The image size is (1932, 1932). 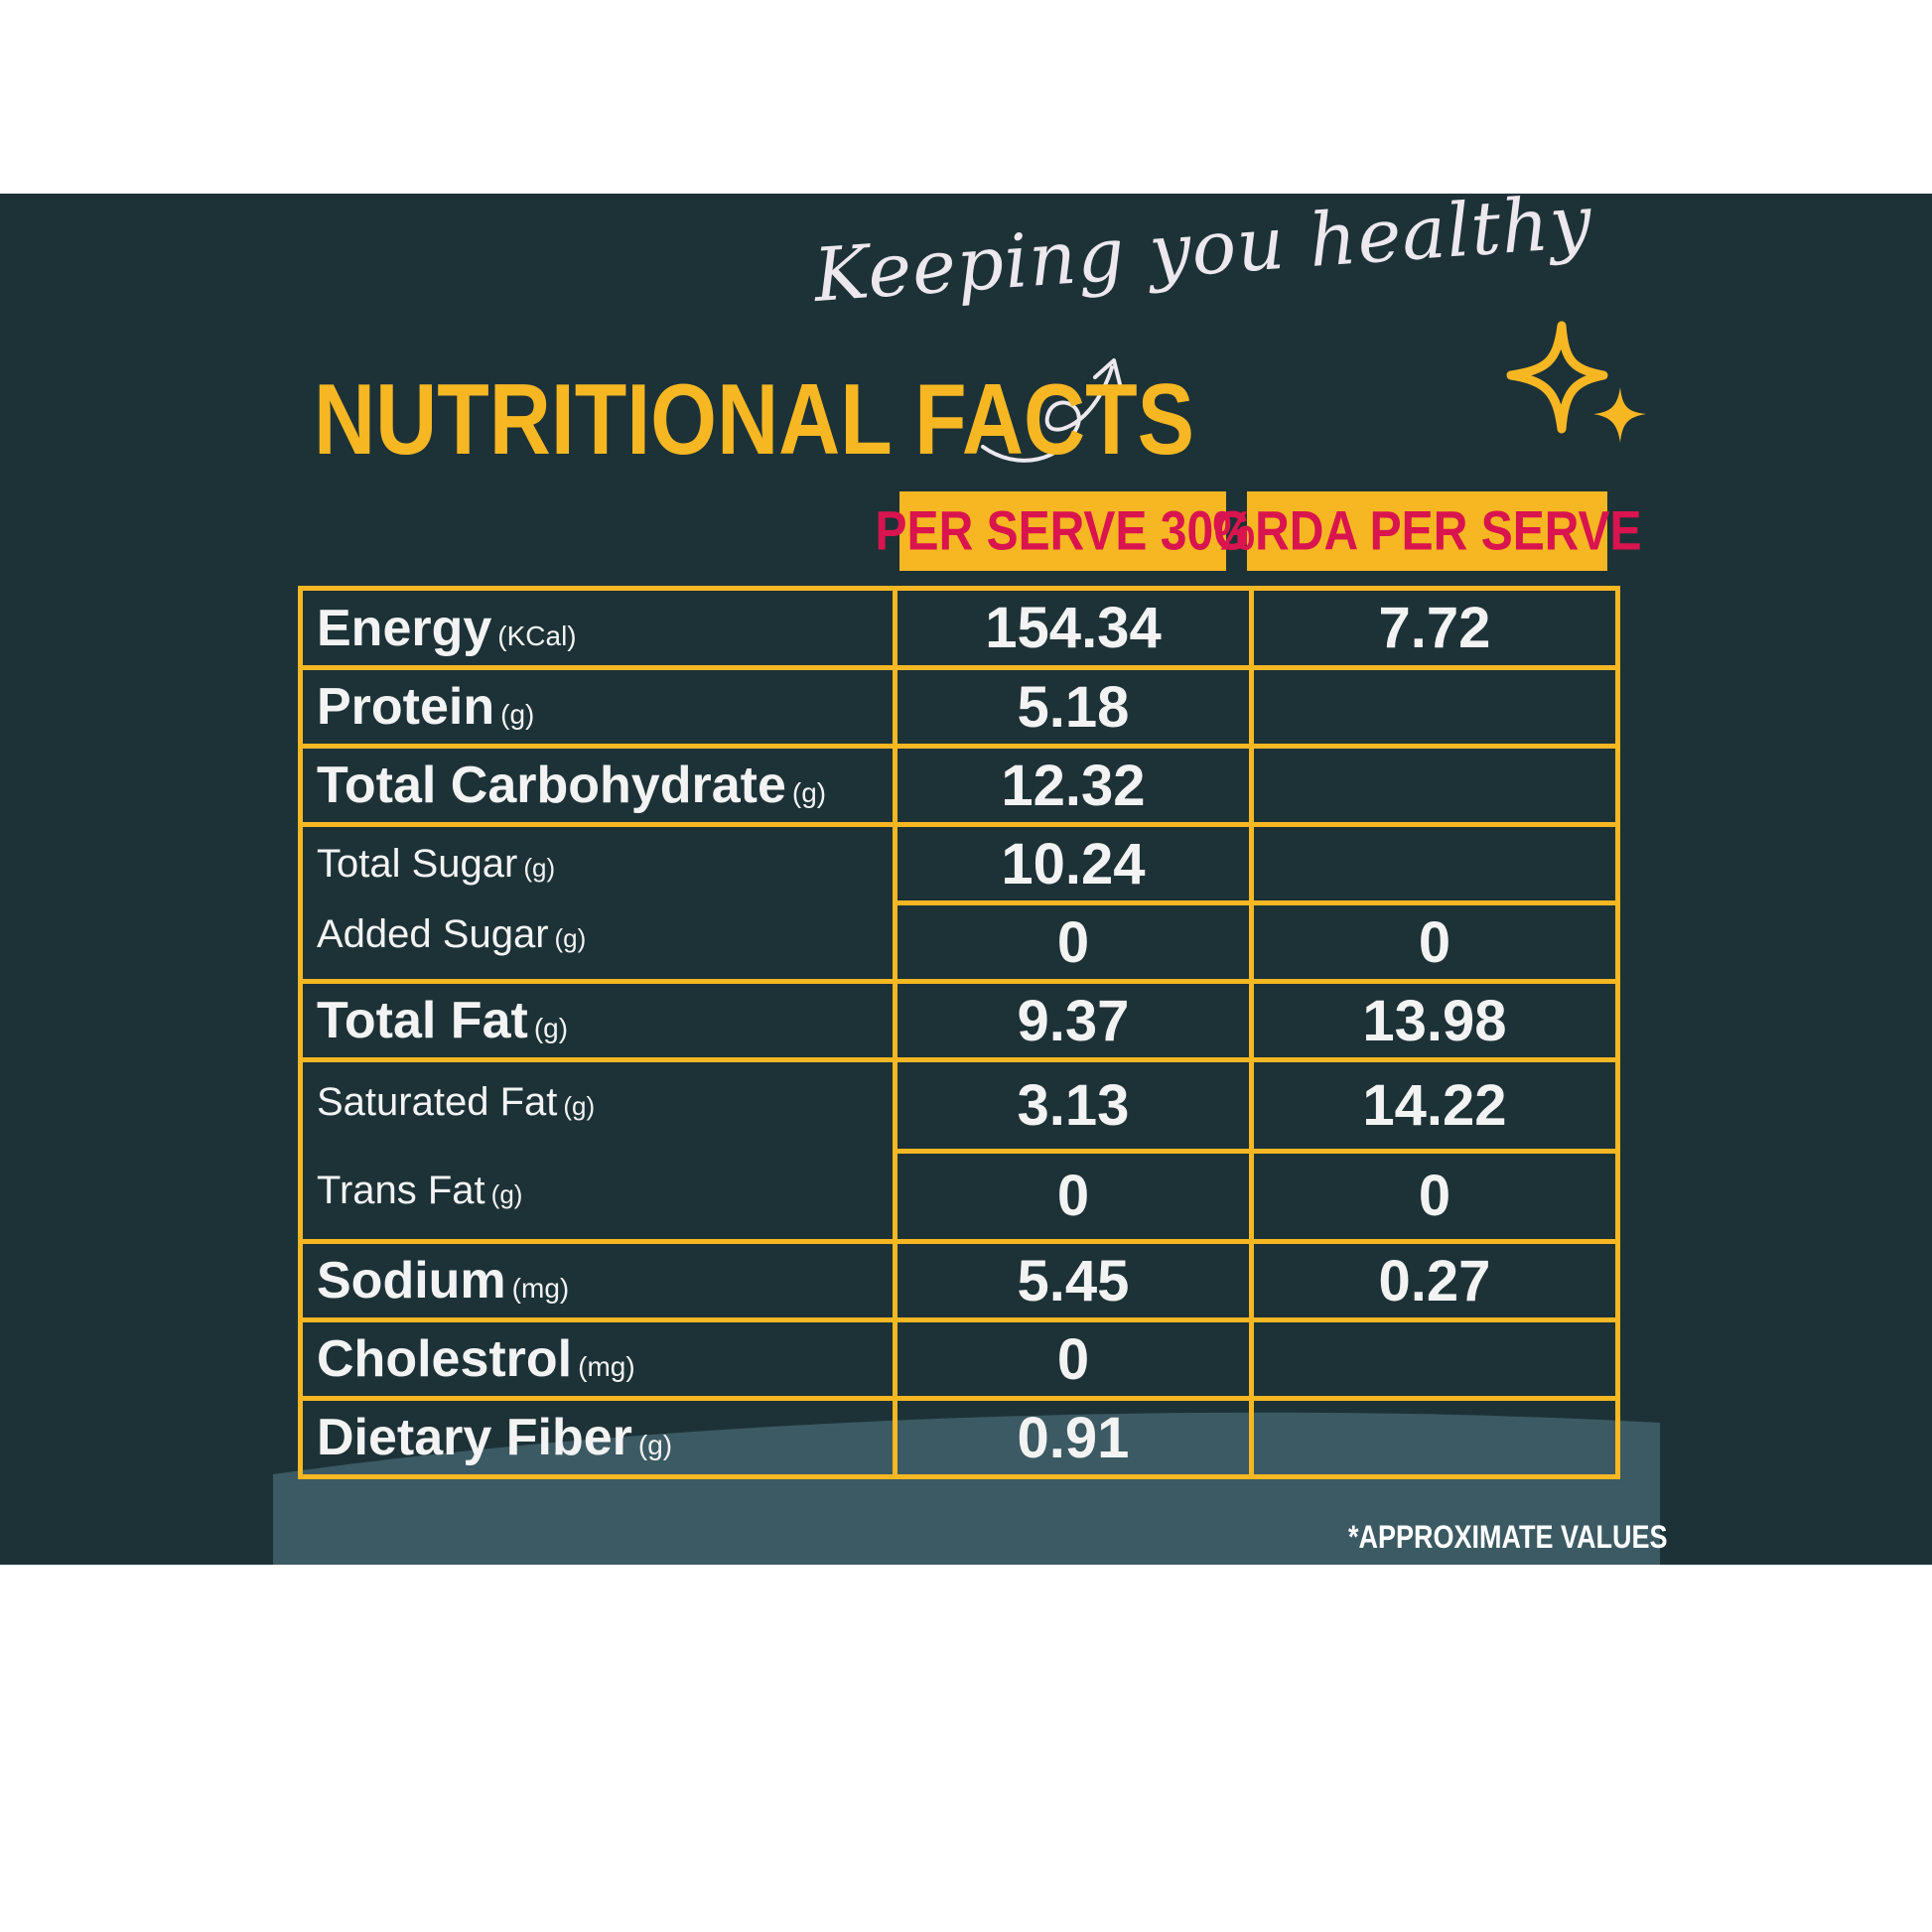 What do you see at coordinates (474, 1438) in the screenshot?
I see `nutrient-name: Dietary Fiber` at bounding box center [474, 1438].